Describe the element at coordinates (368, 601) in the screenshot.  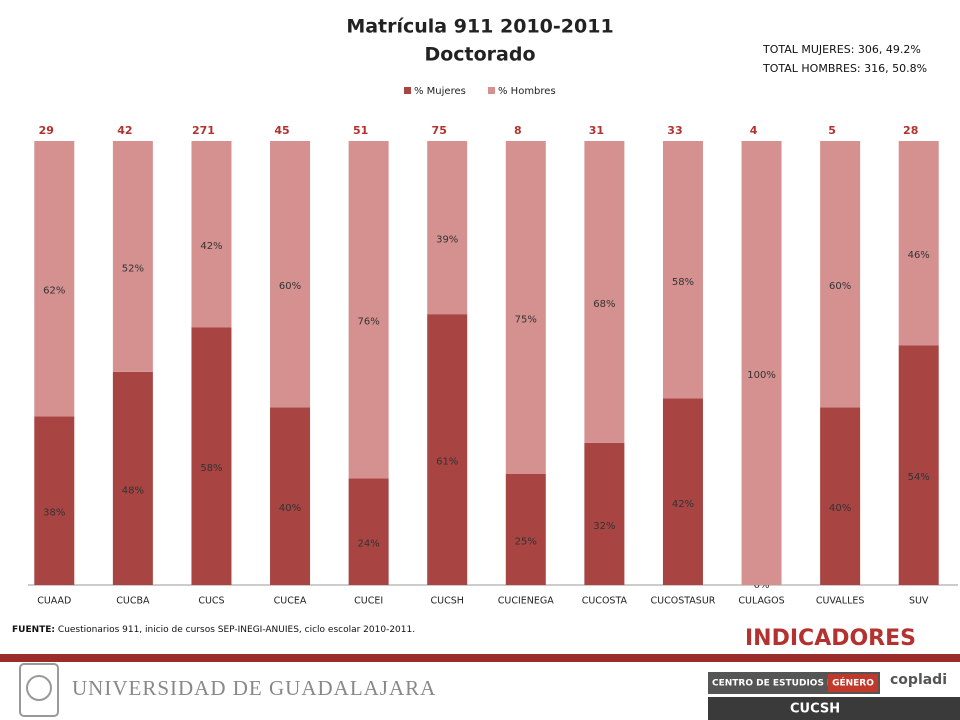
I see `x-tick-label: CUCEI` at that location.